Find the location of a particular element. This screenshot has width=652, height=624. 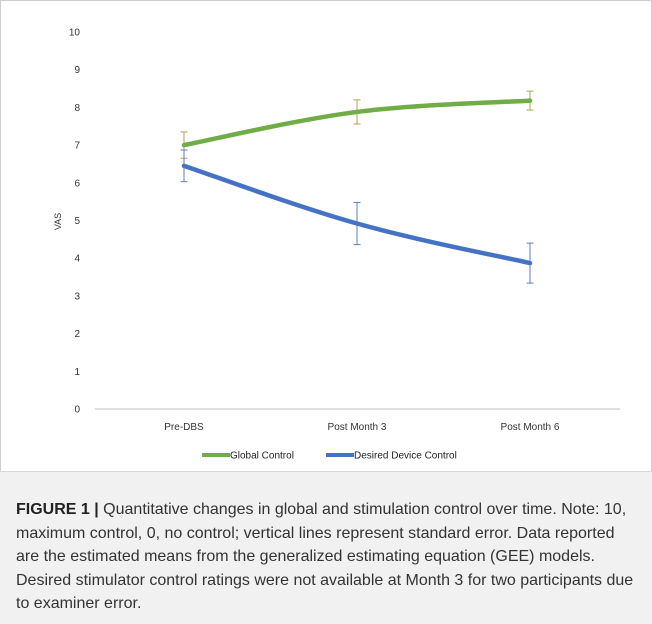

y-tick-label: 2 is located at coordinates (77, 334).